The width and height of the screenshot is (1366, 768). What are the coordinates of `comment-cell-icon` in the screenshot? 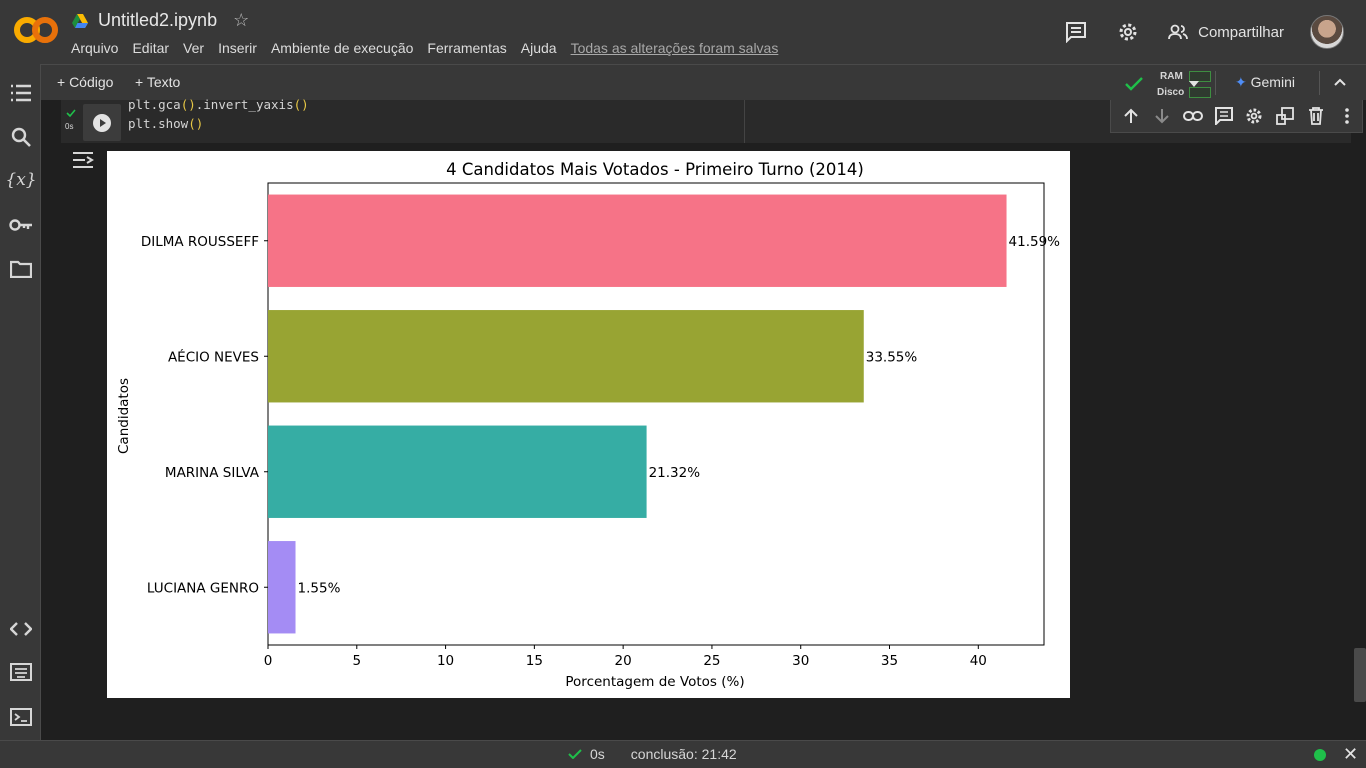 It's located at (1223, 116).